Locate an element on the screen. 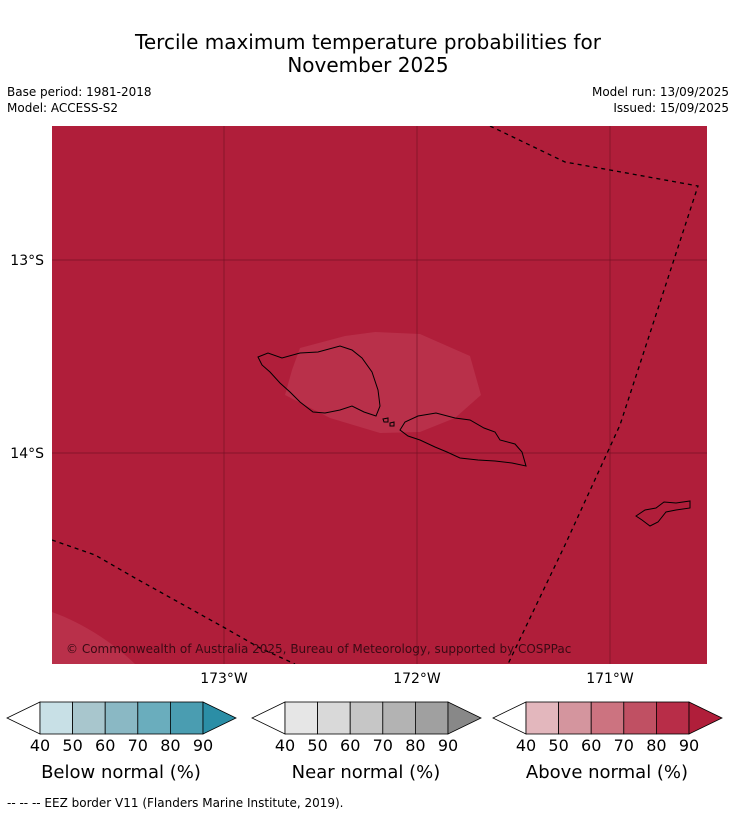  colorbar-below-tick-label: 90 is located at coordinates (203, 745).